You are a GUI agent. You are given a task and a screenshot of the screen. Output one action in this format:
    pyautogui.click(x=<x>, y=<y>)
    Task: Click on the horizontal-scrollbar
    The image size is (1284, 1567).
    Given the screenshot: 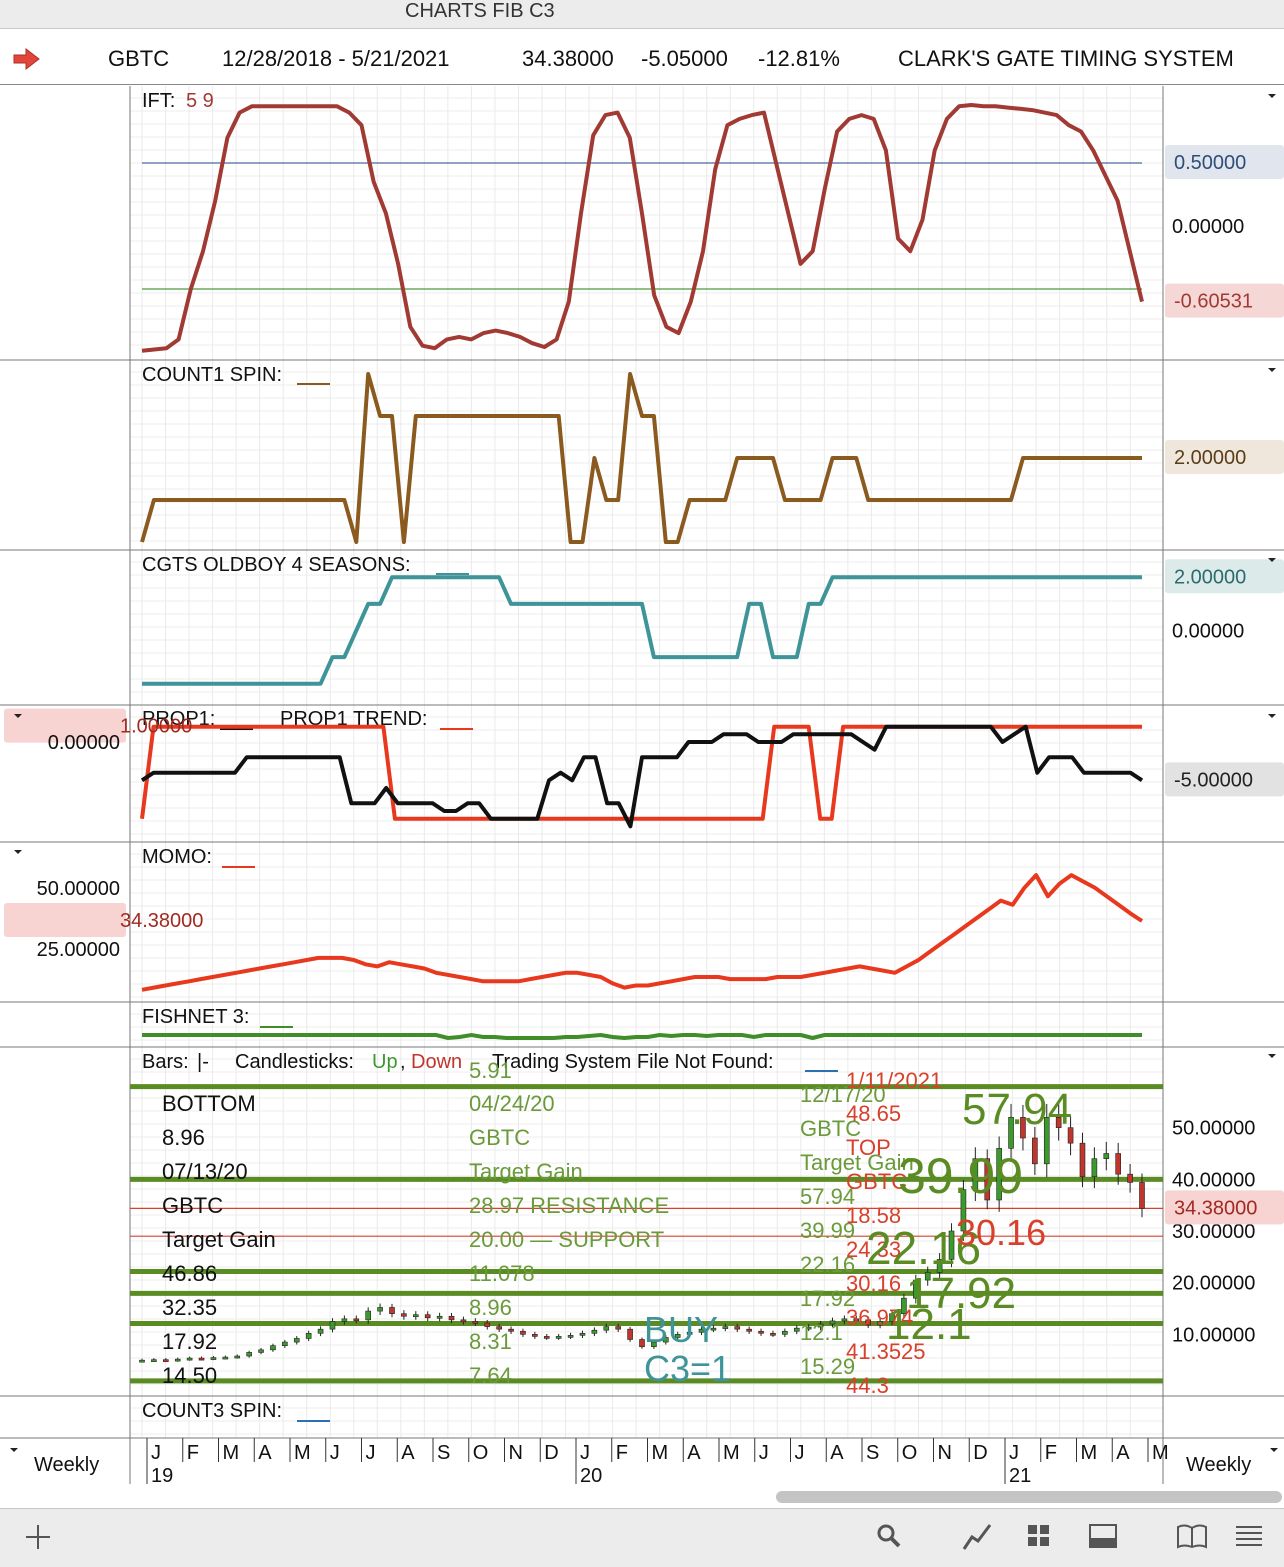 What is the action you would take?
    pyautogui.click(x=1029, y=1497)
    